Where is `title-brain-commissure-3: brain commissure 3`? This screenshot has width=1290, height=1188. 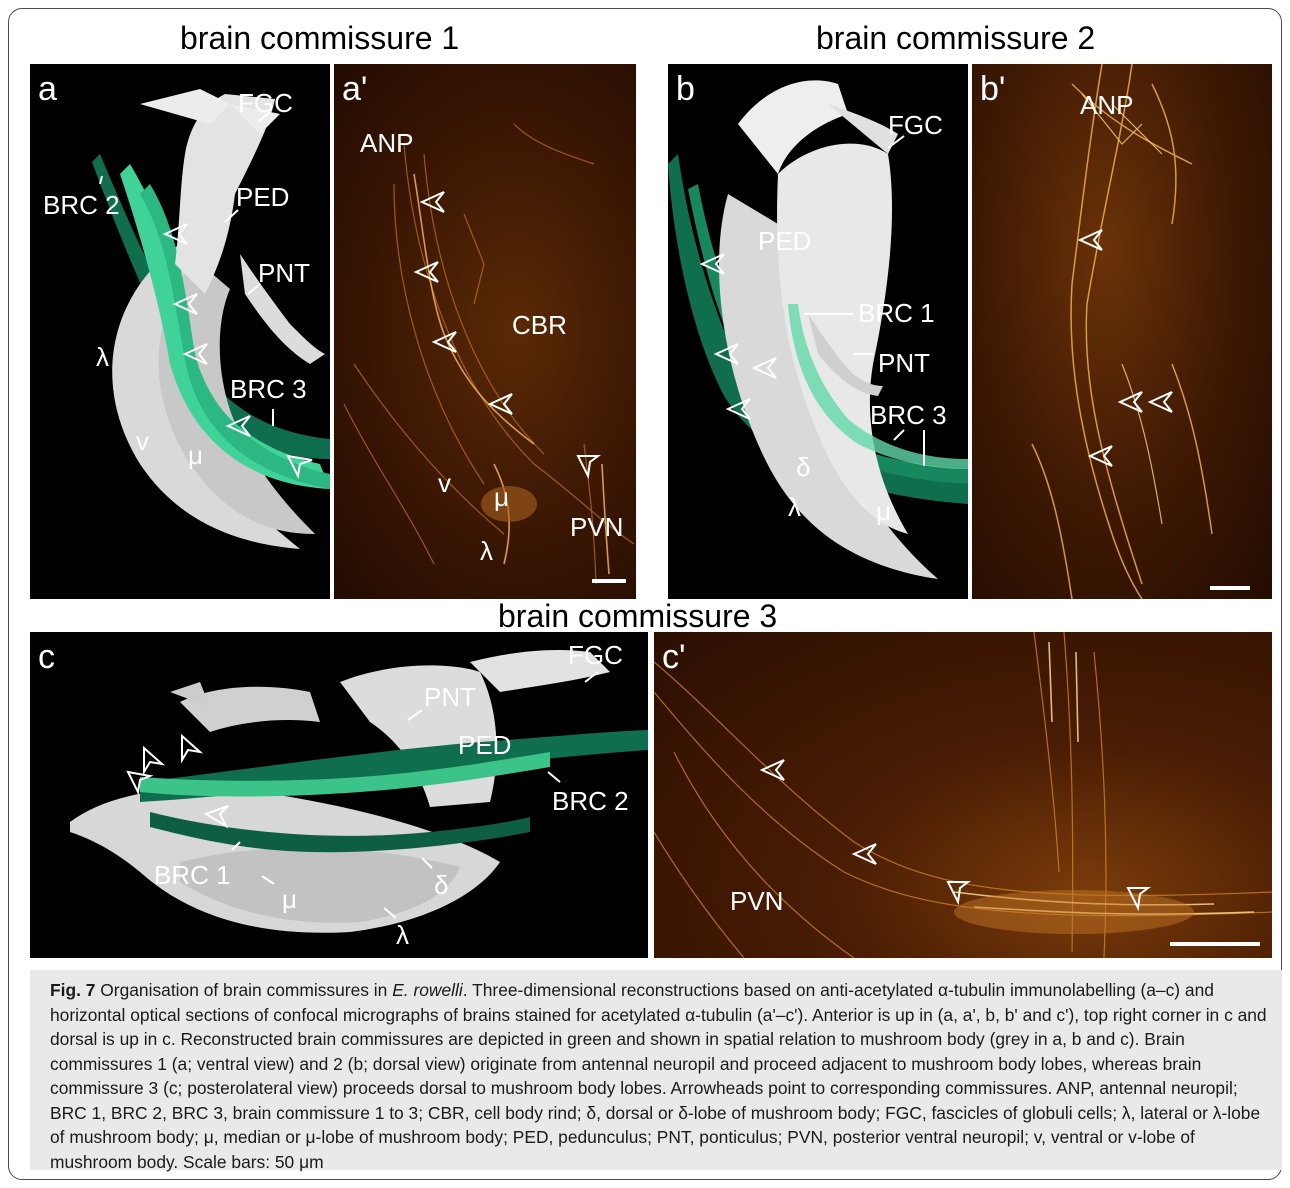
title-brain-commissure-3: brain commissure 3 is located at coordinates (638, 616).